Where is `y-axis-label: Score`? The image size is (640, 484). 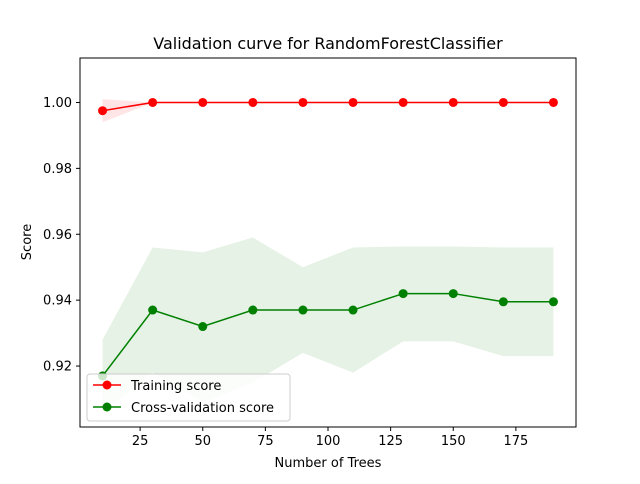 y-axis-label: Score is located at coordinates (27, 242).